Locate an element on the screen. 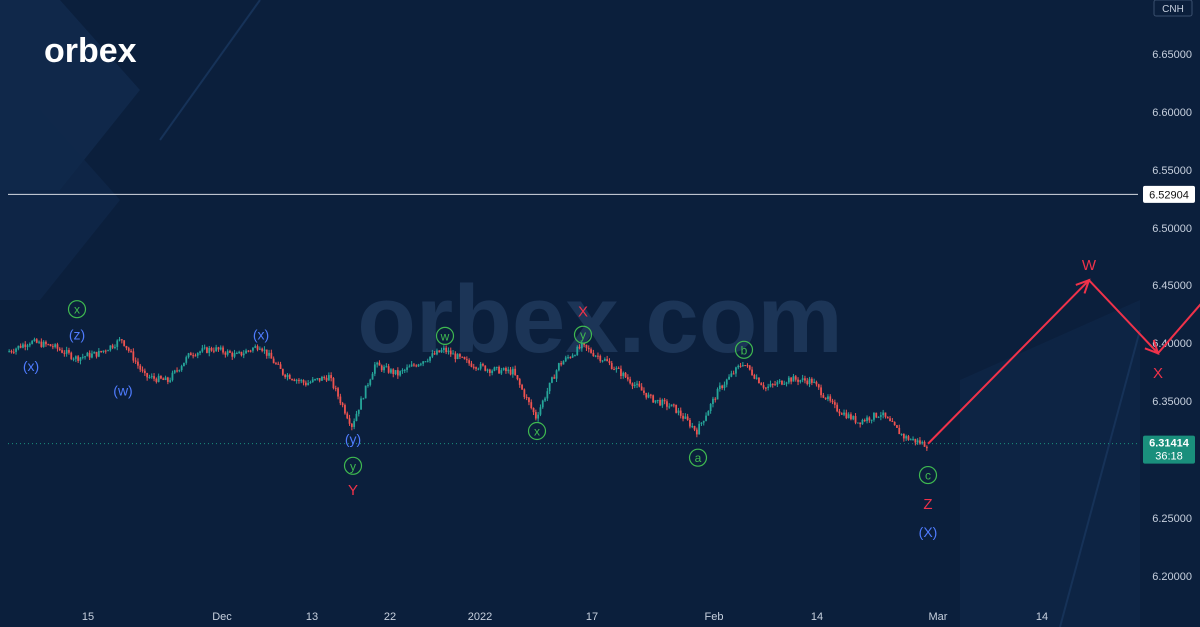 This screenshot has height=627, width=1200. price-tick: 6.45000 is located at coordinates (1172, 286).